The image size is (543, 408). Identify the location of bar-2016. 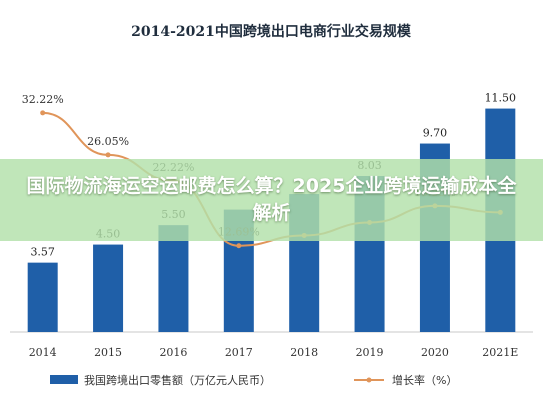
(173, 278).